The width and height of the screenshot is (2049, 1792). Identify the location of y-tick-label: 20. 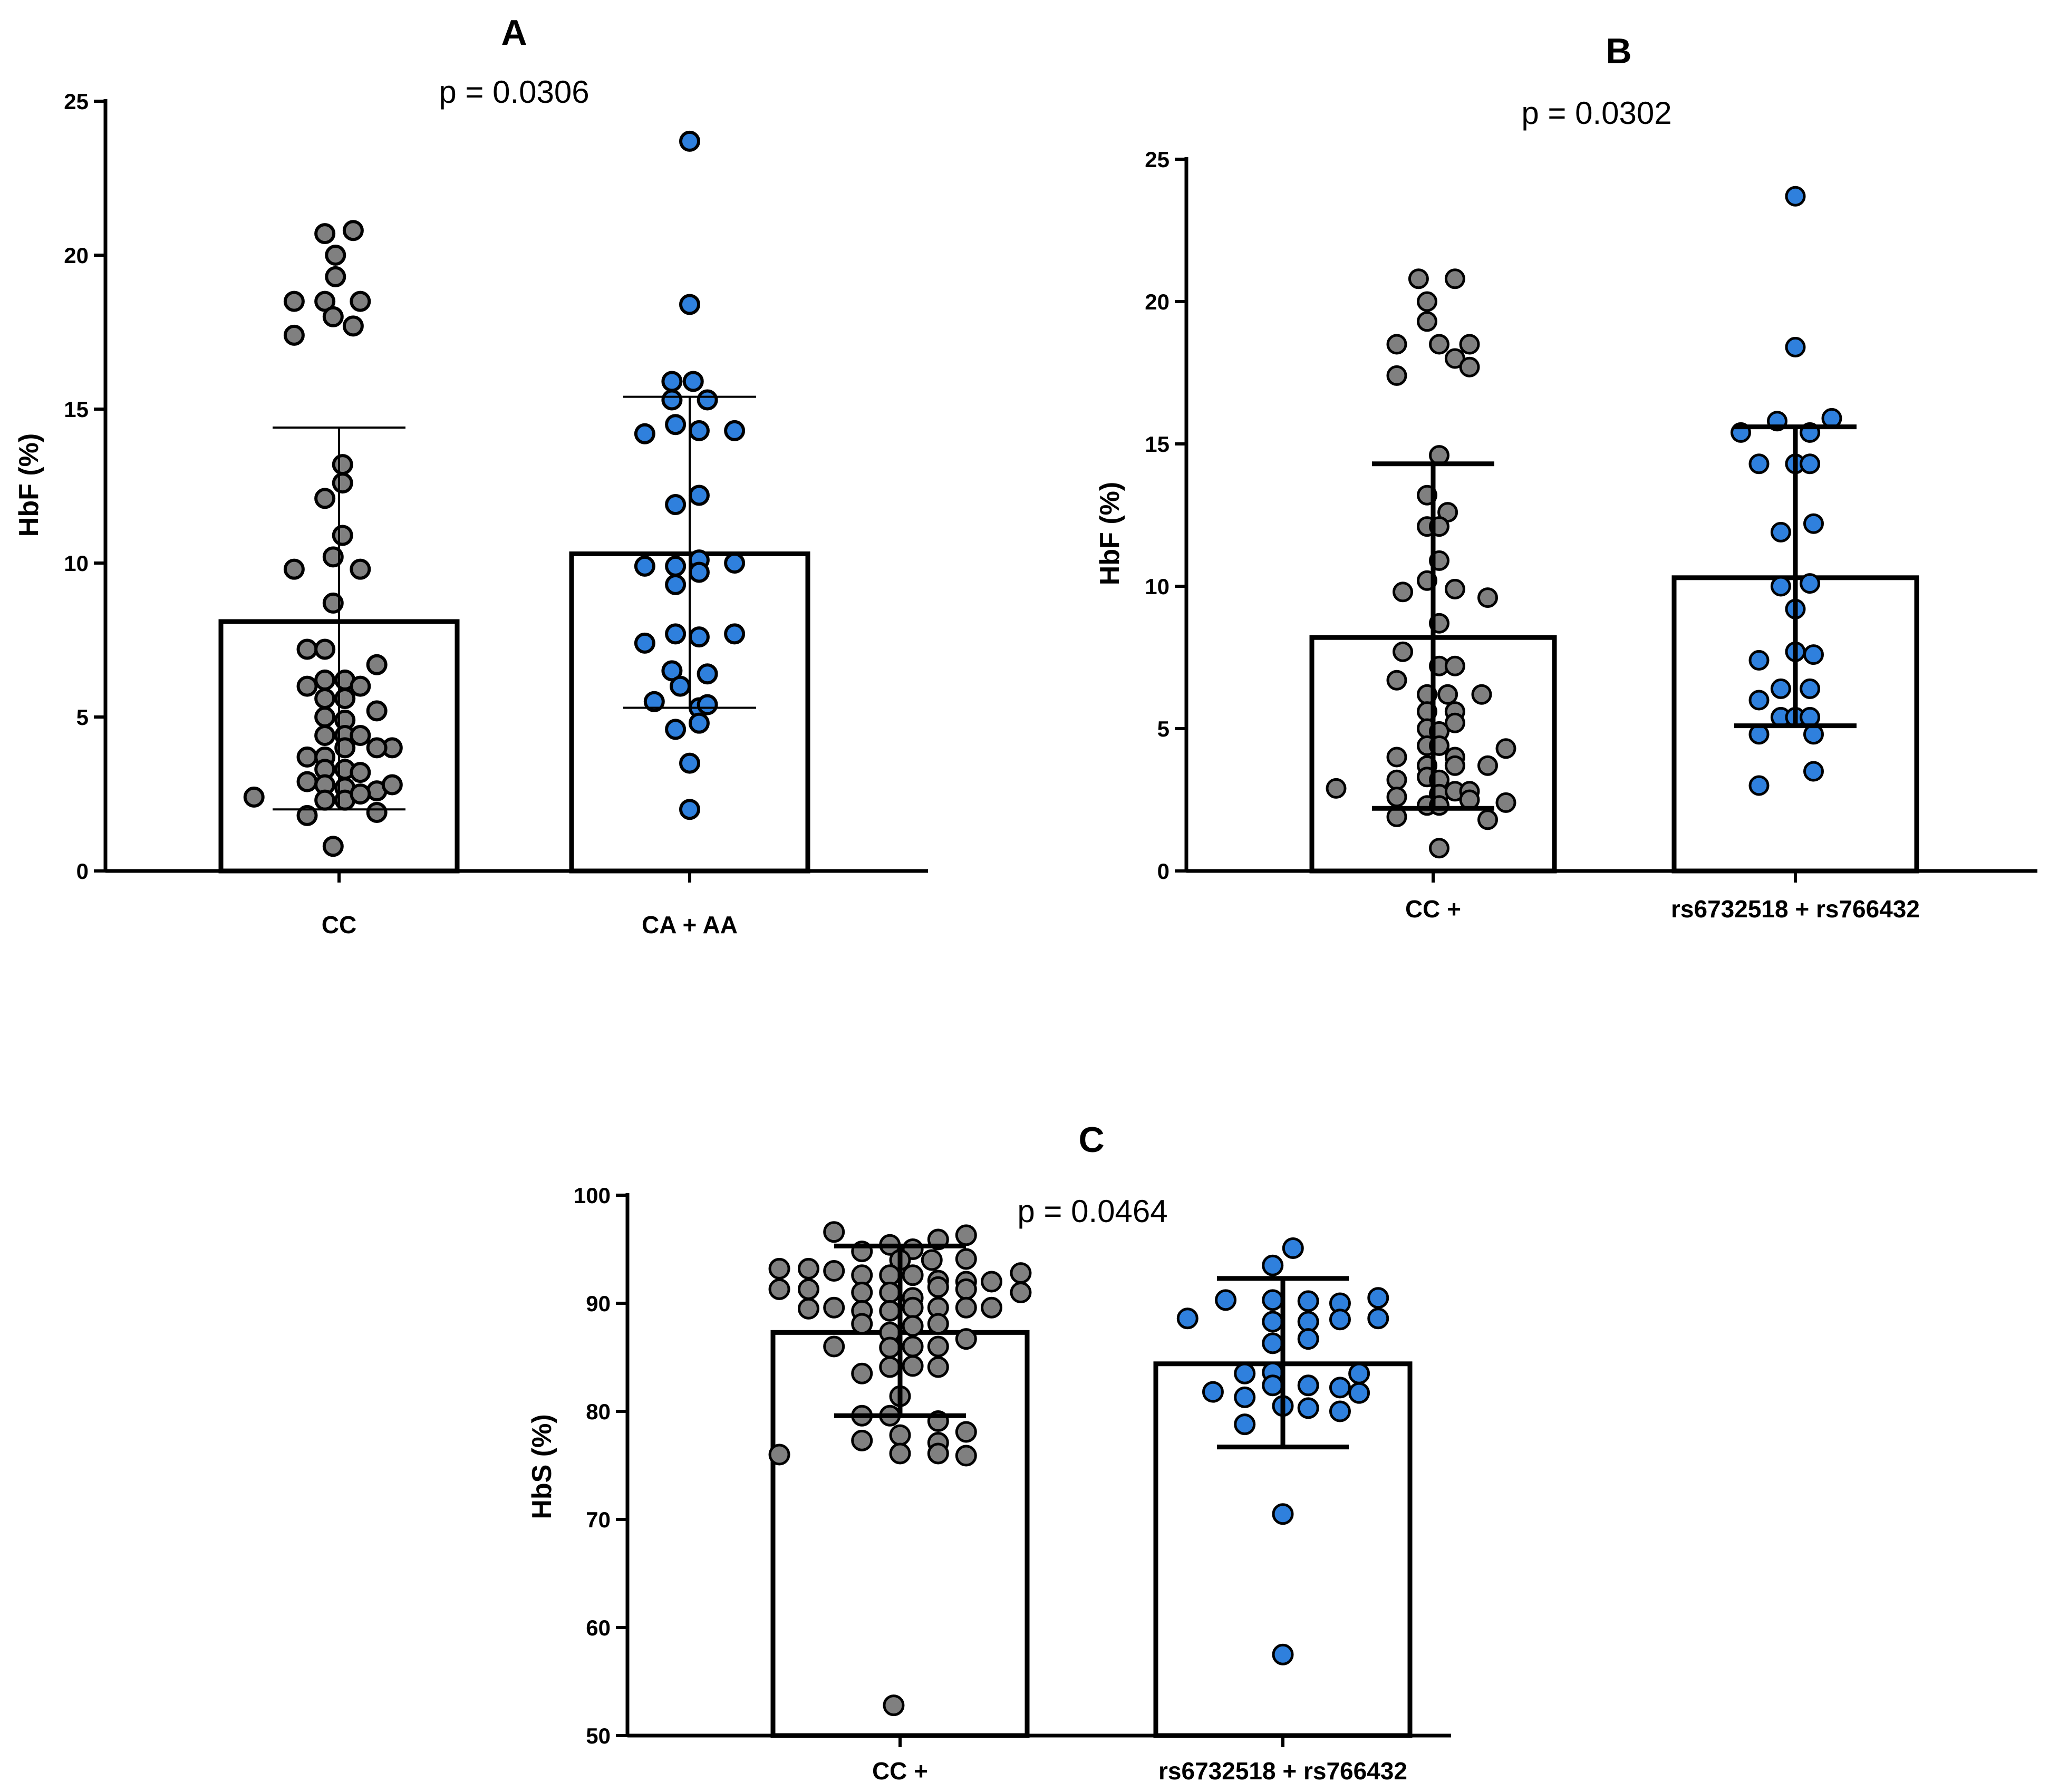
(1157, 301).